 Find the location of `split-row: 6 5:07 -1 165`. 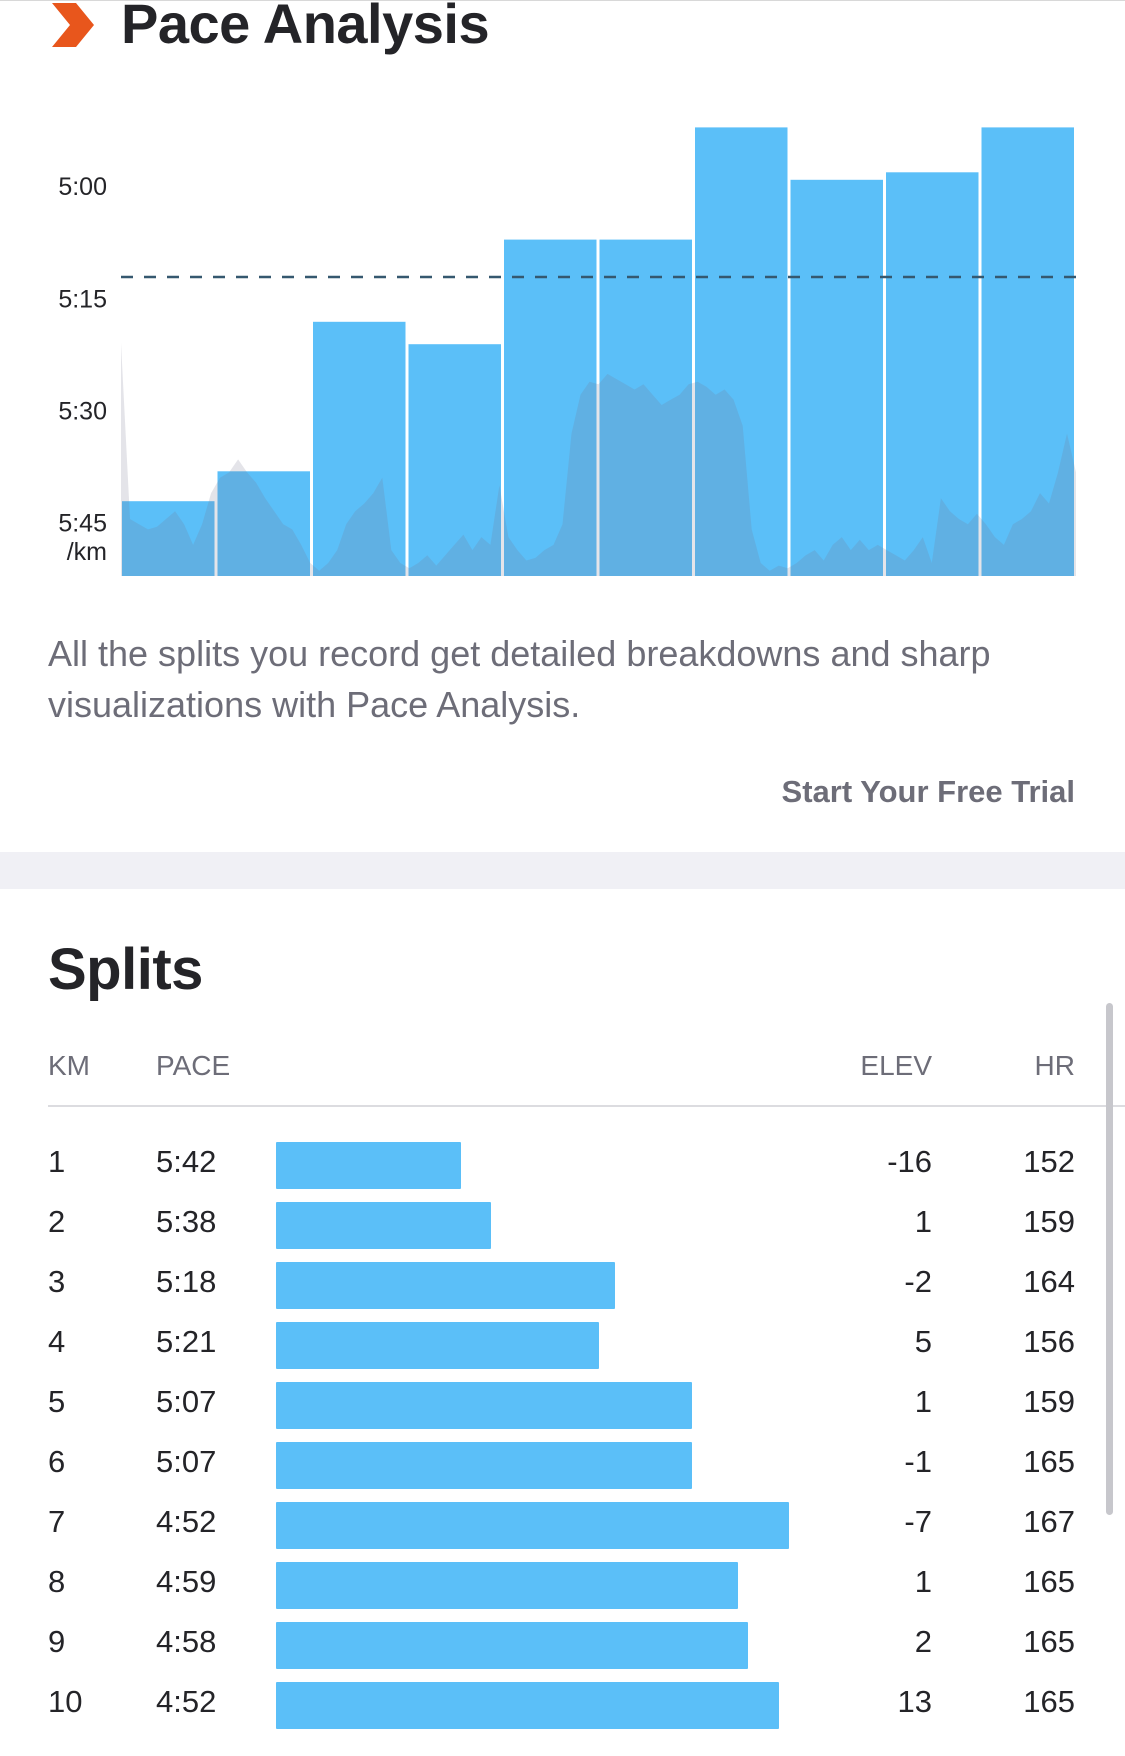

split-row: 6 5:07 -1 165 is located at coordinates (562, 1460).